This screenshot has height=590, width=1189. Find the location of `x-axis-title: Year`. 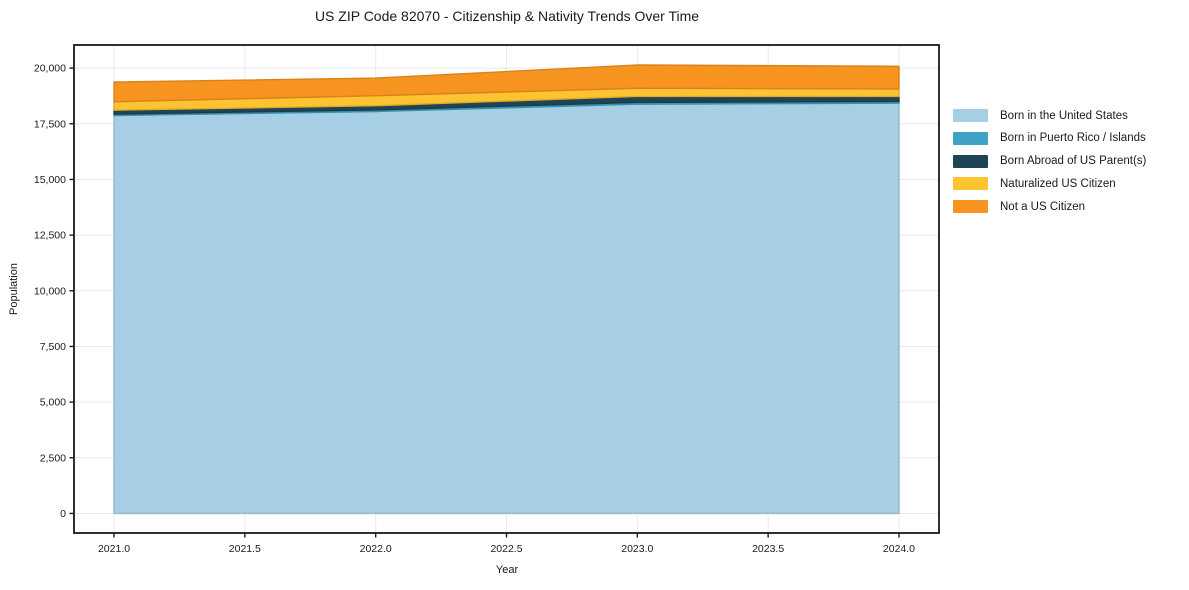

x-axis-title: Year is located at coordinates (507, 570).